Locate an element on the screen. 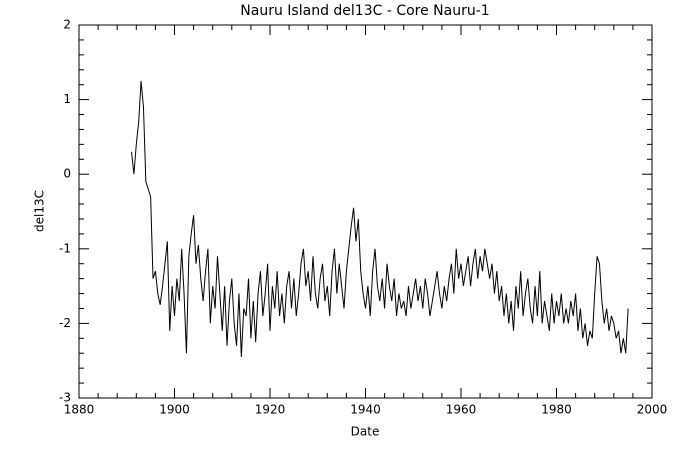 This screenshot has height=450, width=675. x-axis-label: Date is located at coordinates (365, 432).